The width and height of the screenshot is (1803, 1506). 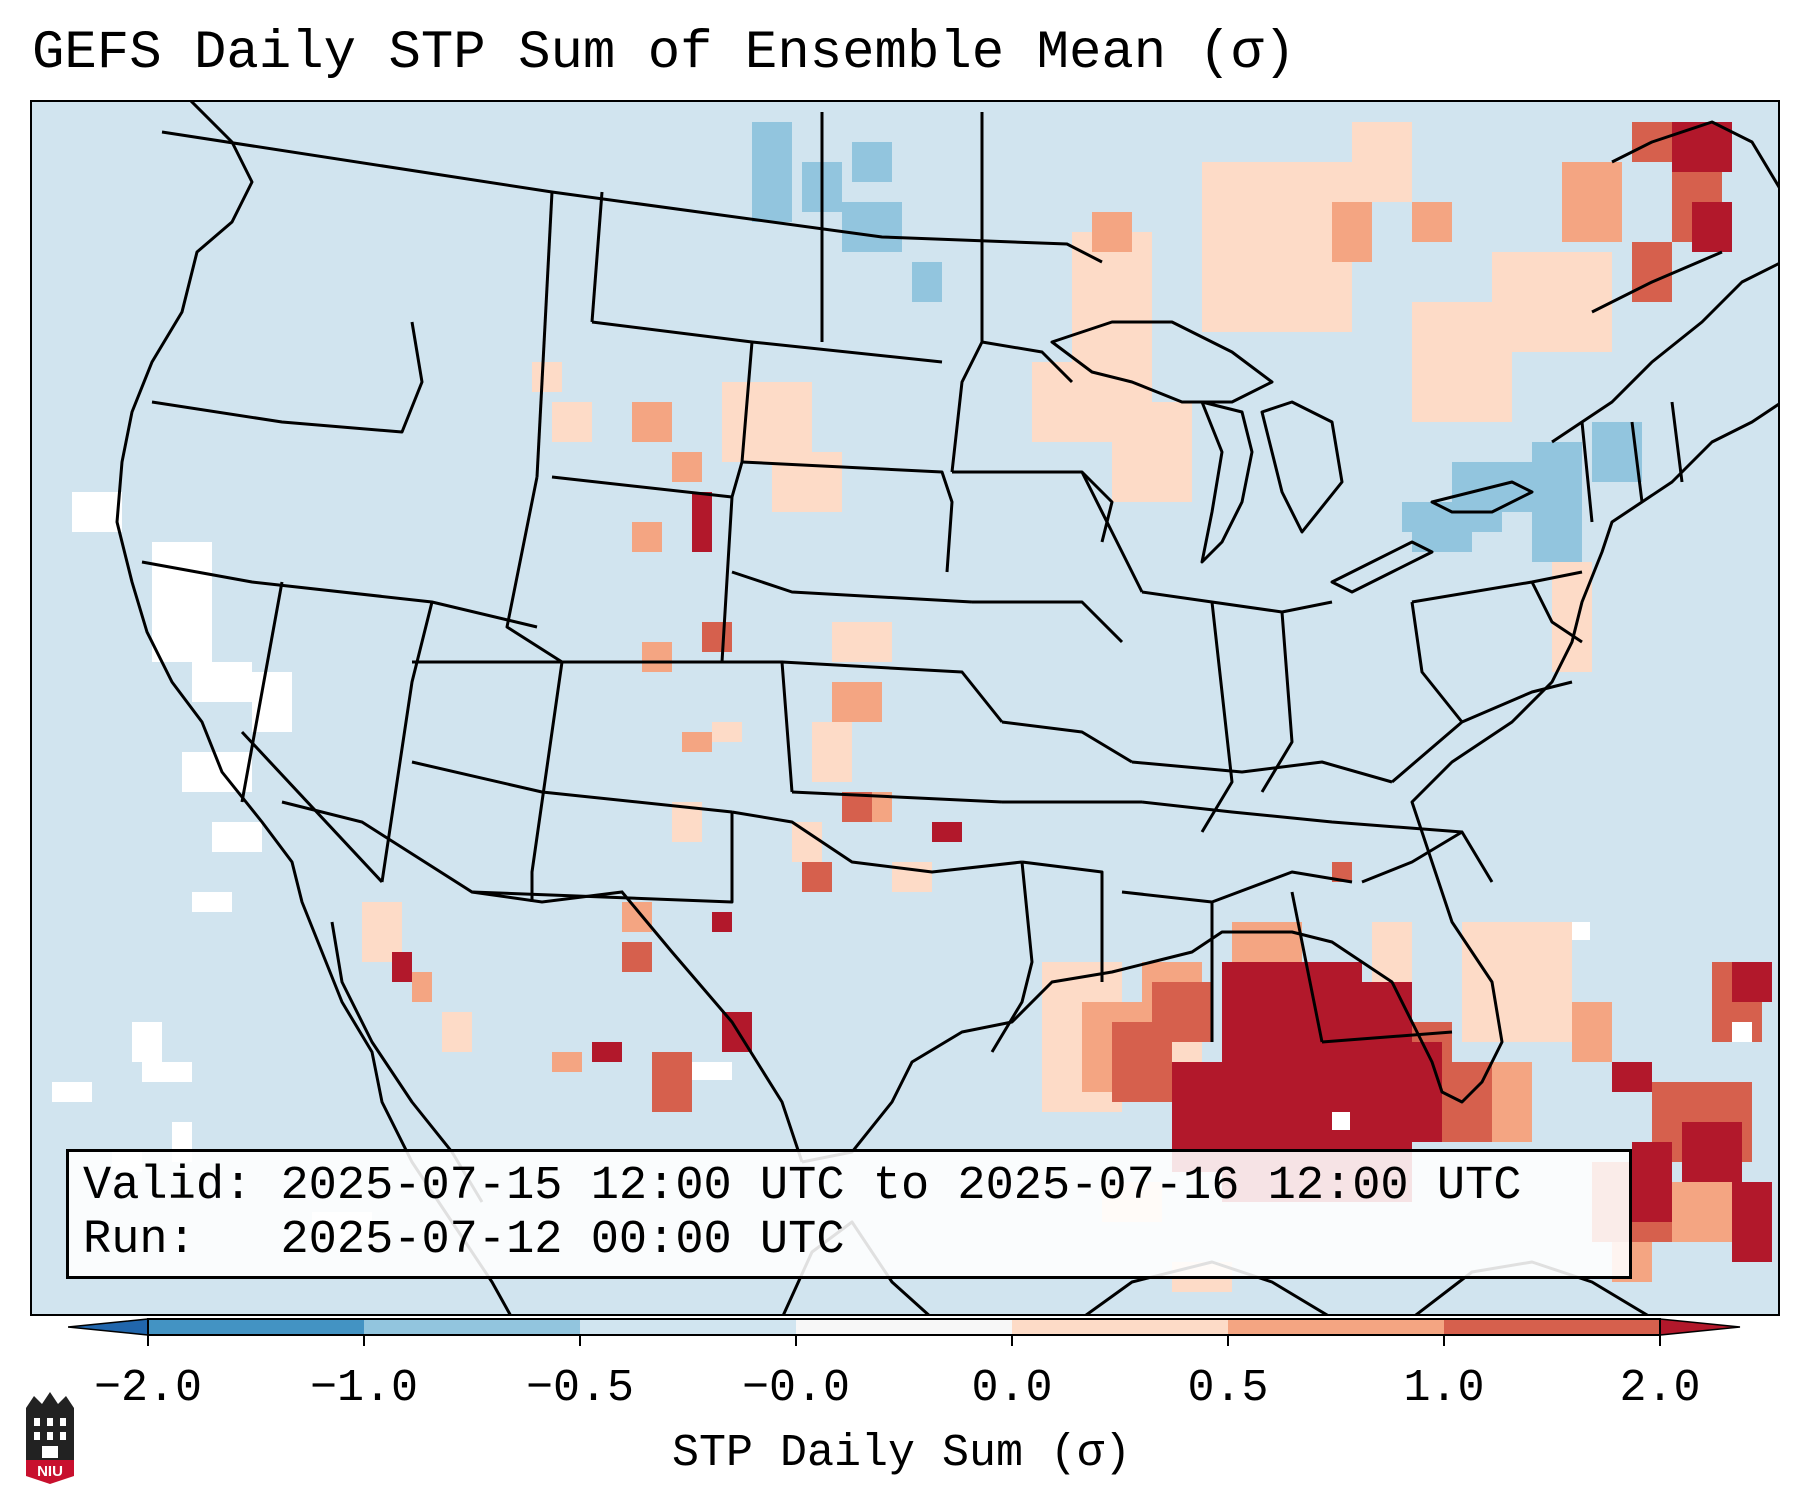 I want to click on tick-label-2: −1.0, so click(x=364, y=1388).